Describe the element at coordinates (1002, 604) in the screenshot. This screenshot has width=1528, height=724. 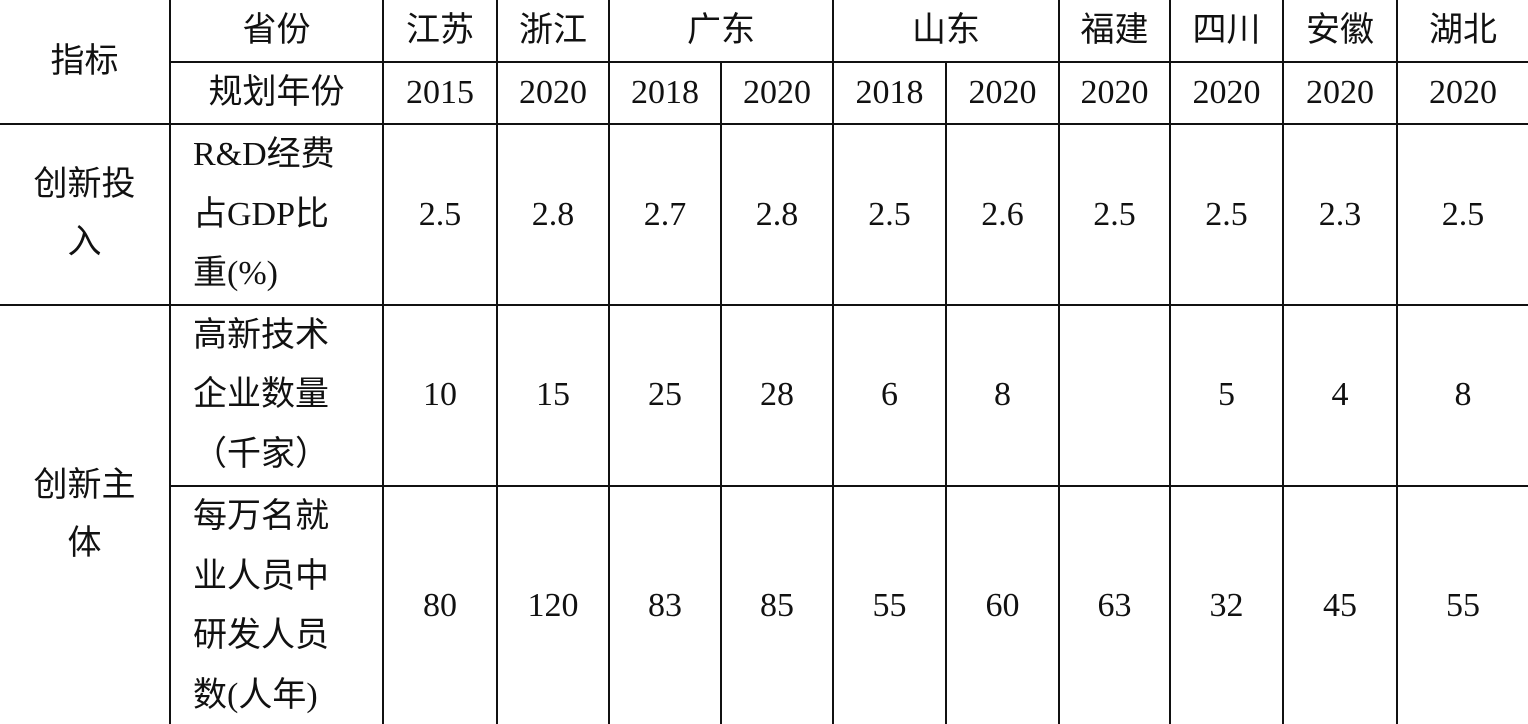
I see `value-cell: 60` at that location.